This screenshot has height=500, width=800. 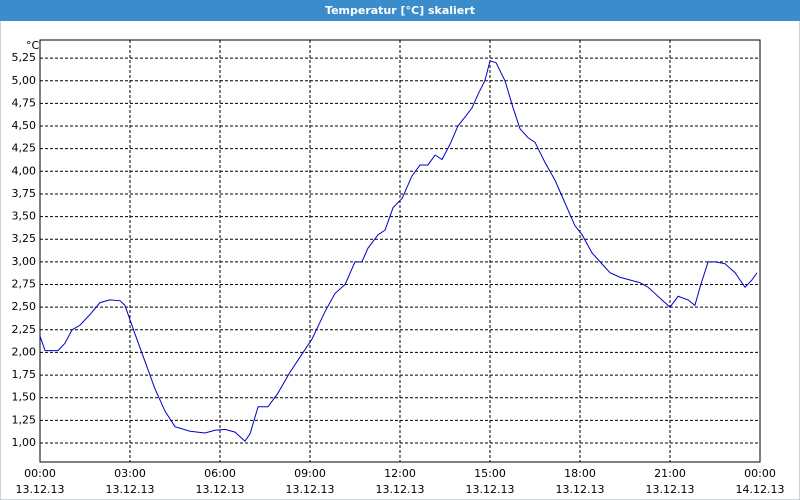 I want to click on y-unit: °C, so click(x=33, y=45).